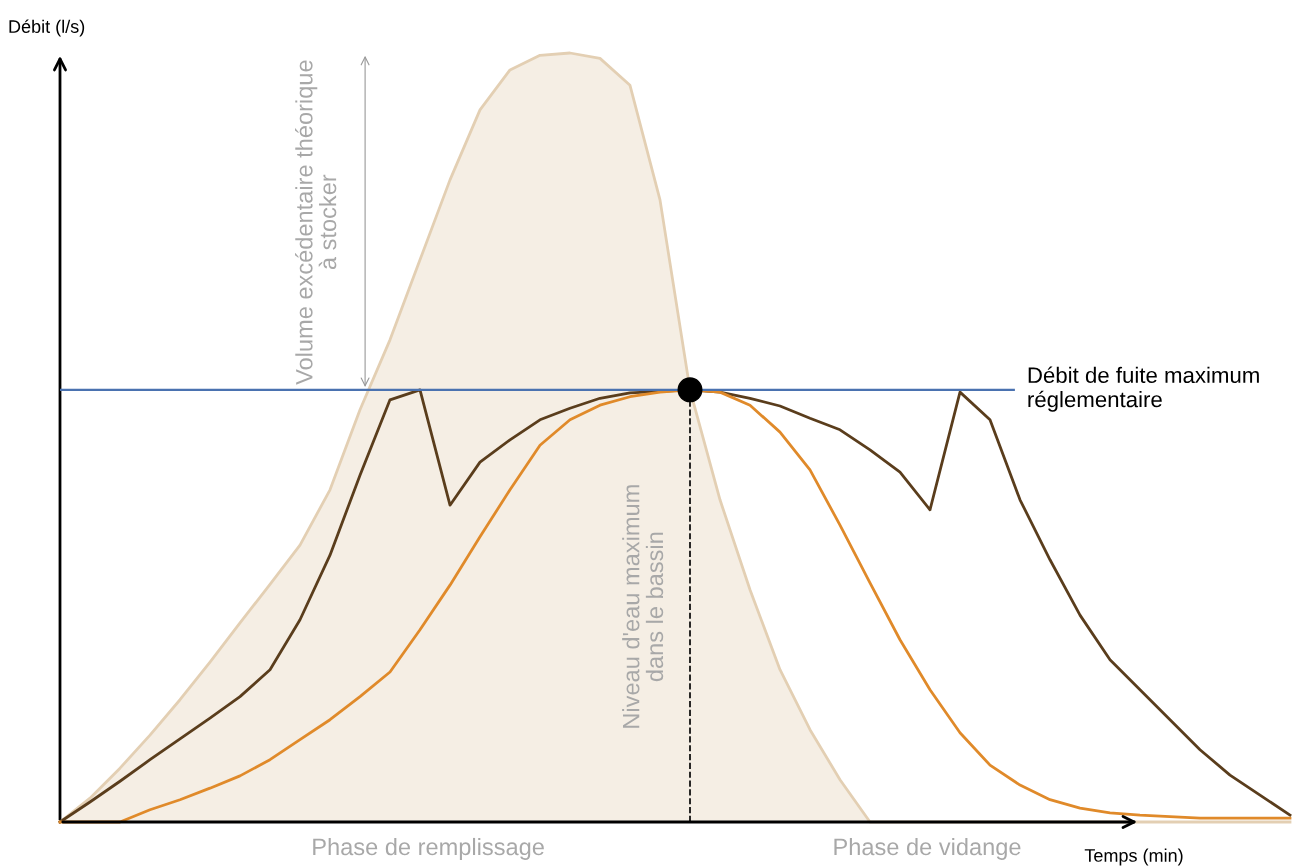 This screenshot has width=1311, height=866. What do you see at coordinates (316, 222) in the screenshot?
I see `annotation: Volume excédentaire théorique à stocker` at bounding box center [316, 222].